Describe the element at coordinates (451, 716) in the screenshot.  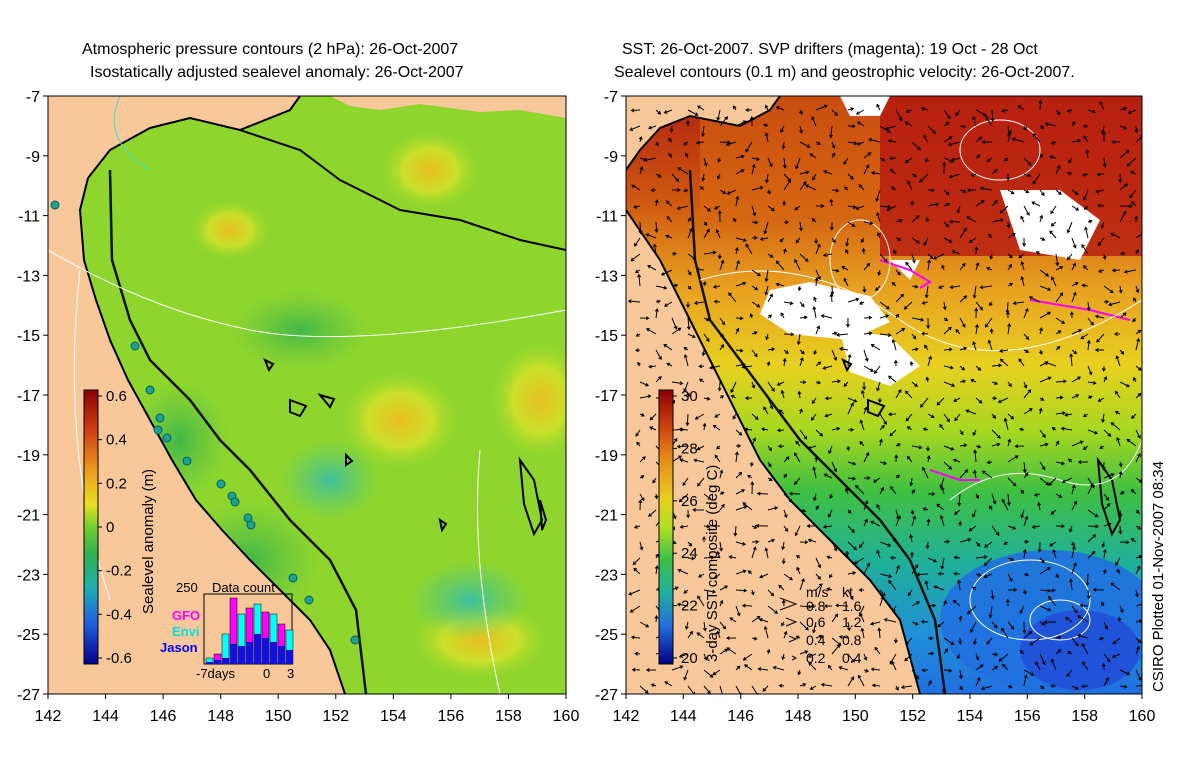
I see `lon-tick-label: 156` at that location.